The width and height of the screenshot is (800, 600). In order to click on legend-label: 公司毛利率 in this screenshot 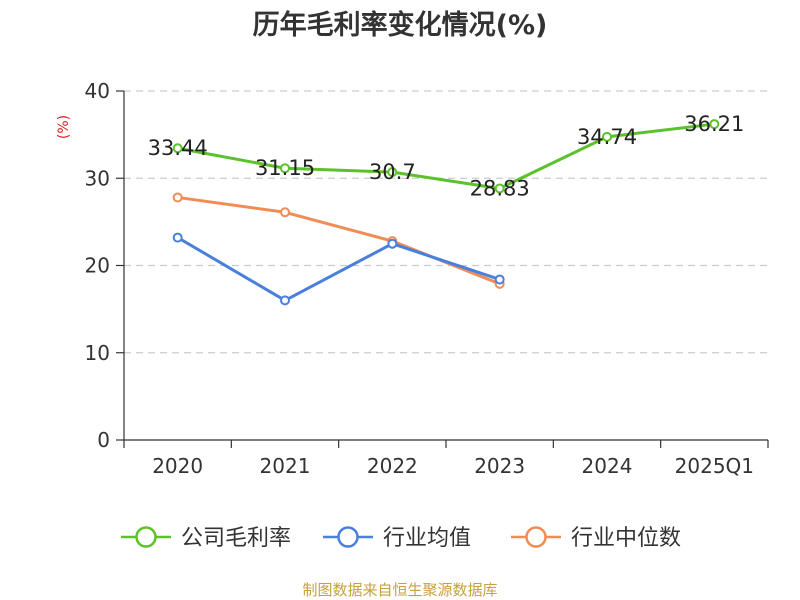, I will do `click(236, 538)`.